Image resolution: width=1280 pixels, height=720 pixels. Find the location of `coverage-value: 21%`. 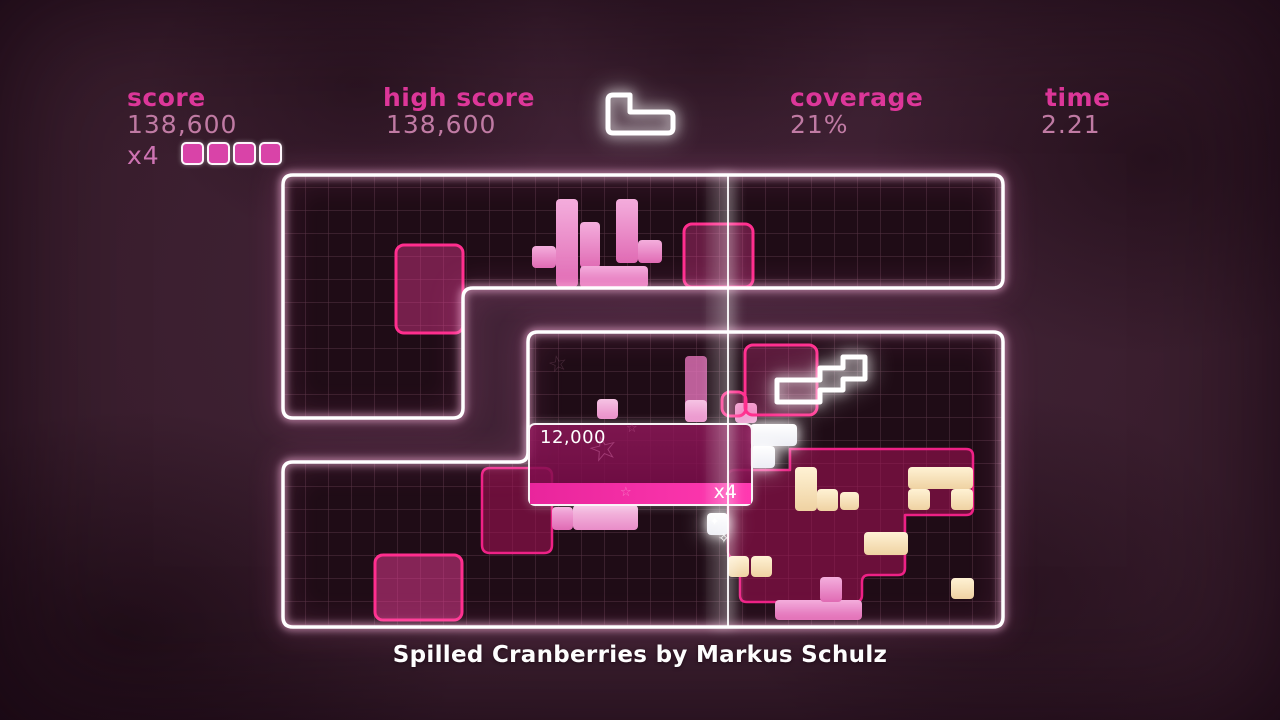

coverage-value: 21% is located at coordinates (819, 124).